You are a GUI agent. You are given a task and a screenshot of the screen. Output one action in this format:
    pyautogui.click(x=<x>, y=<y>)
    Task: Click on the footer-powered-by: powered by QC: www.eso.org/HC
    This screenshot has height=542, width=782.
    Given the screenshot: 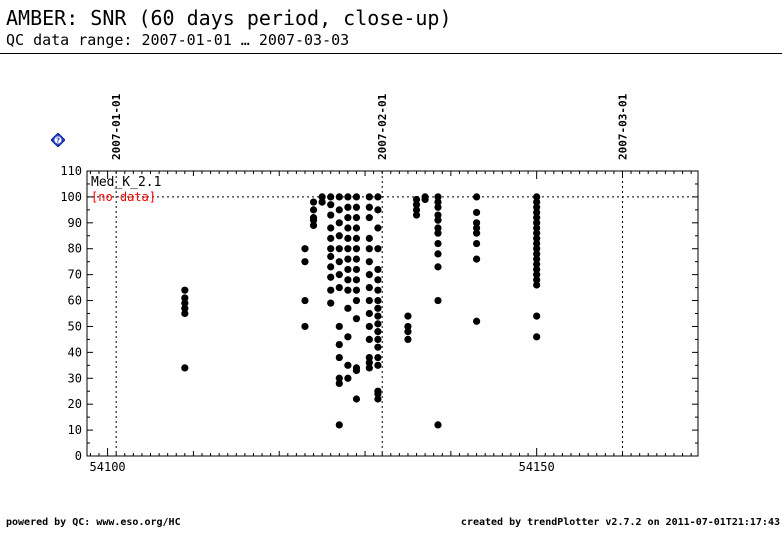 What is the action you would take?
    pyautogui.click(x=93, y=522)
    